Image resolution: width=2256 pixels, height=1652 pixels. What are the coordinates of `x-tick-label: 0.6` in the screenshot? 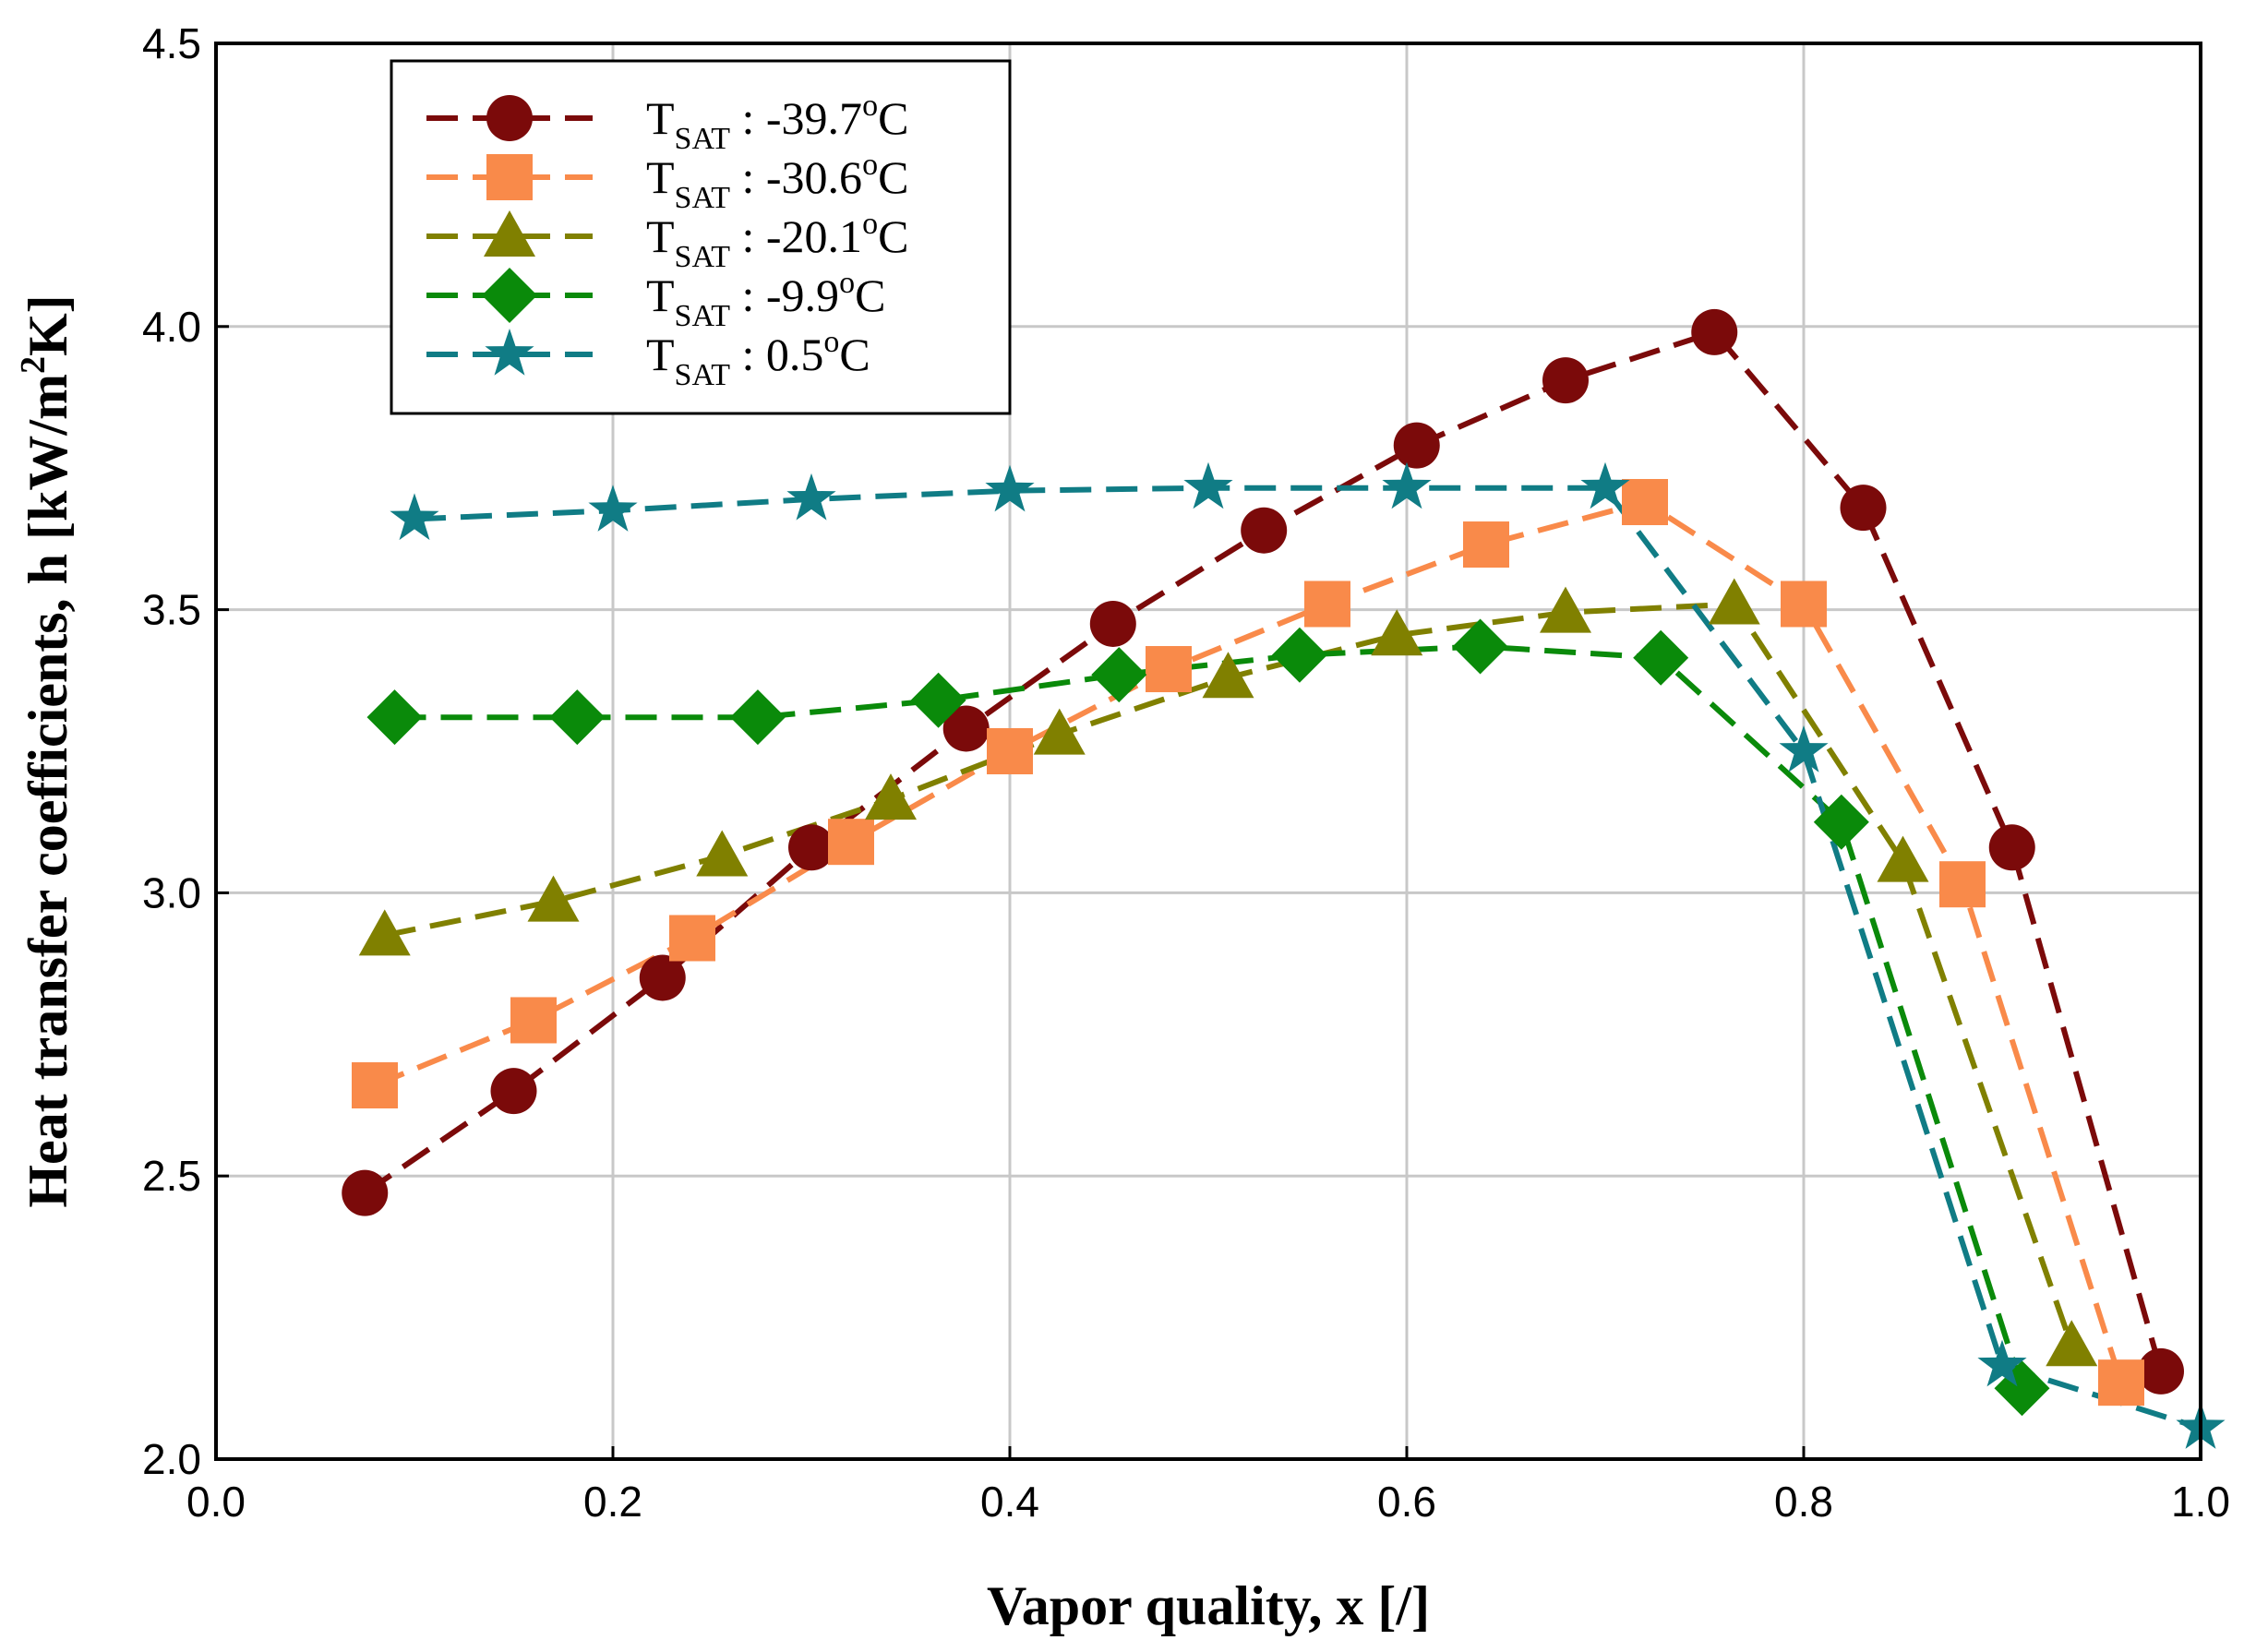 It's located at (1406, 1502).